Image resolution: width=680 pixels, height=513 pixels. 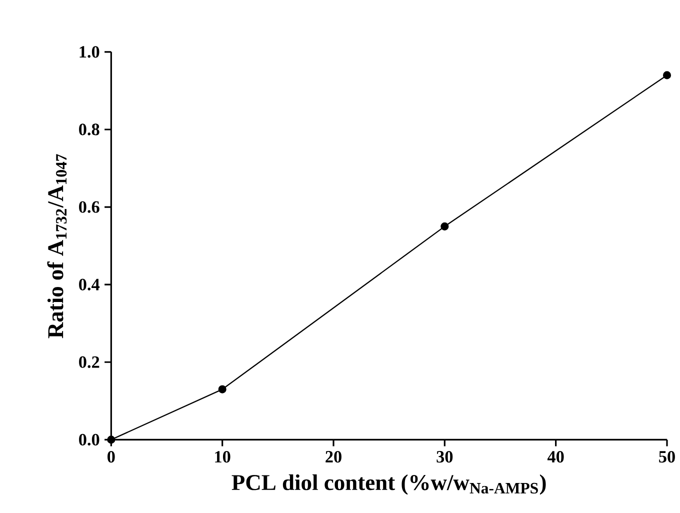 What do you see at coordinates (222, 456) in the screenshot?
I see `x-tick-label: 10` at bounding box center [222, 456].